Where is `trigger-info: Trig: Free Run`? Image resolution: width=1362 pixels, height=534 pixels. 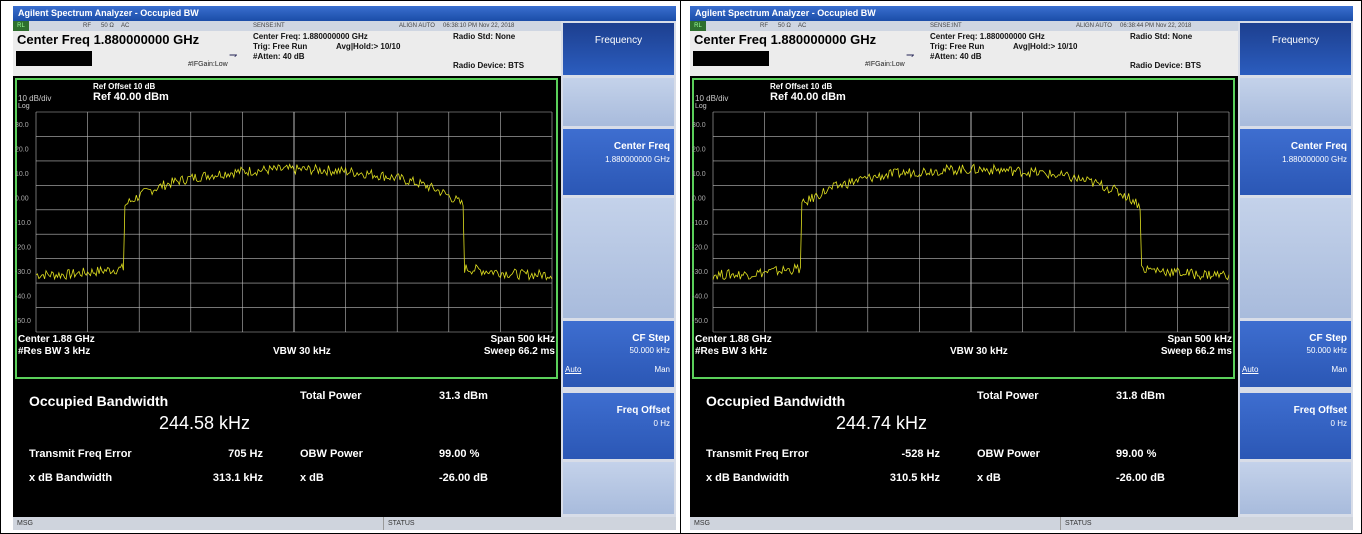
trigger-info: Trig: Free Run is located at coordinates (280, 46).